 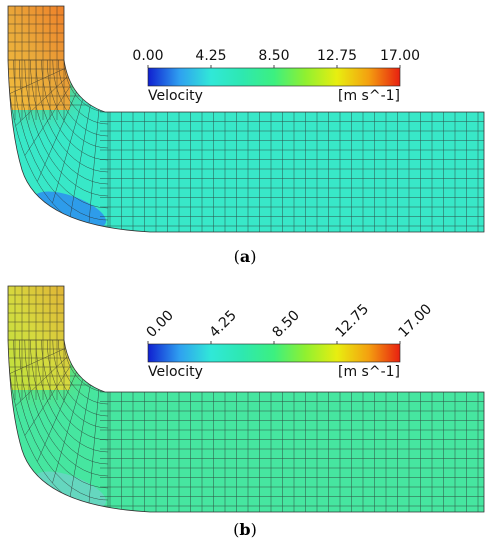 What do you see at coordinates (245, 529) in the screenshot?
I see `caption-b: (b)` at bounding box center [245, 529].